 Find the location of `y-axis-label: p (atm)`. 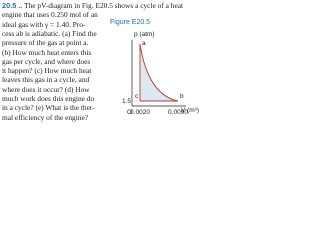

y-axis-label: p (atm) is located at coordinates (144, 34).